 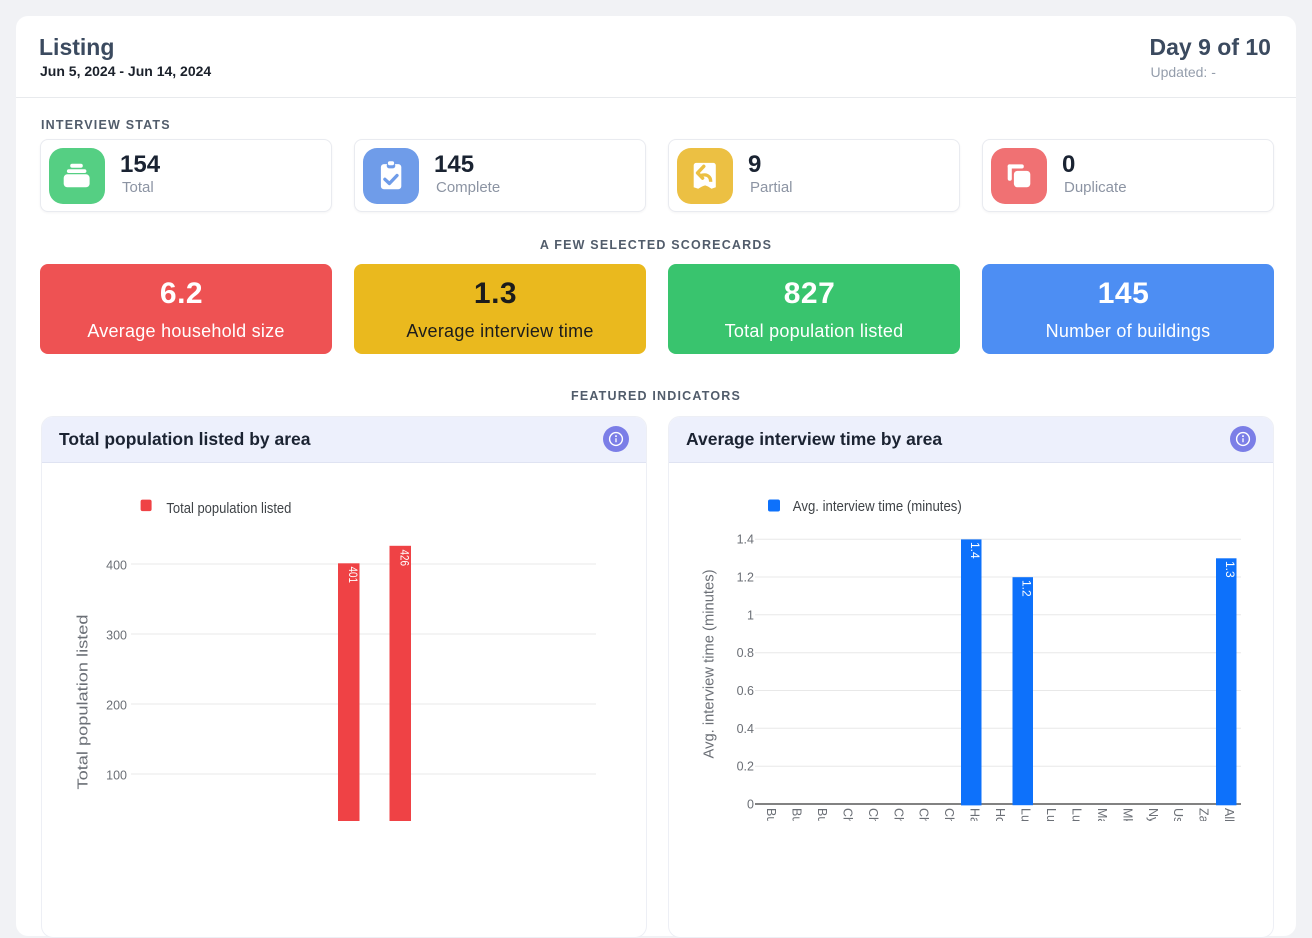 I want to click on svg-text: 0.6, so click(x=745, y=691).